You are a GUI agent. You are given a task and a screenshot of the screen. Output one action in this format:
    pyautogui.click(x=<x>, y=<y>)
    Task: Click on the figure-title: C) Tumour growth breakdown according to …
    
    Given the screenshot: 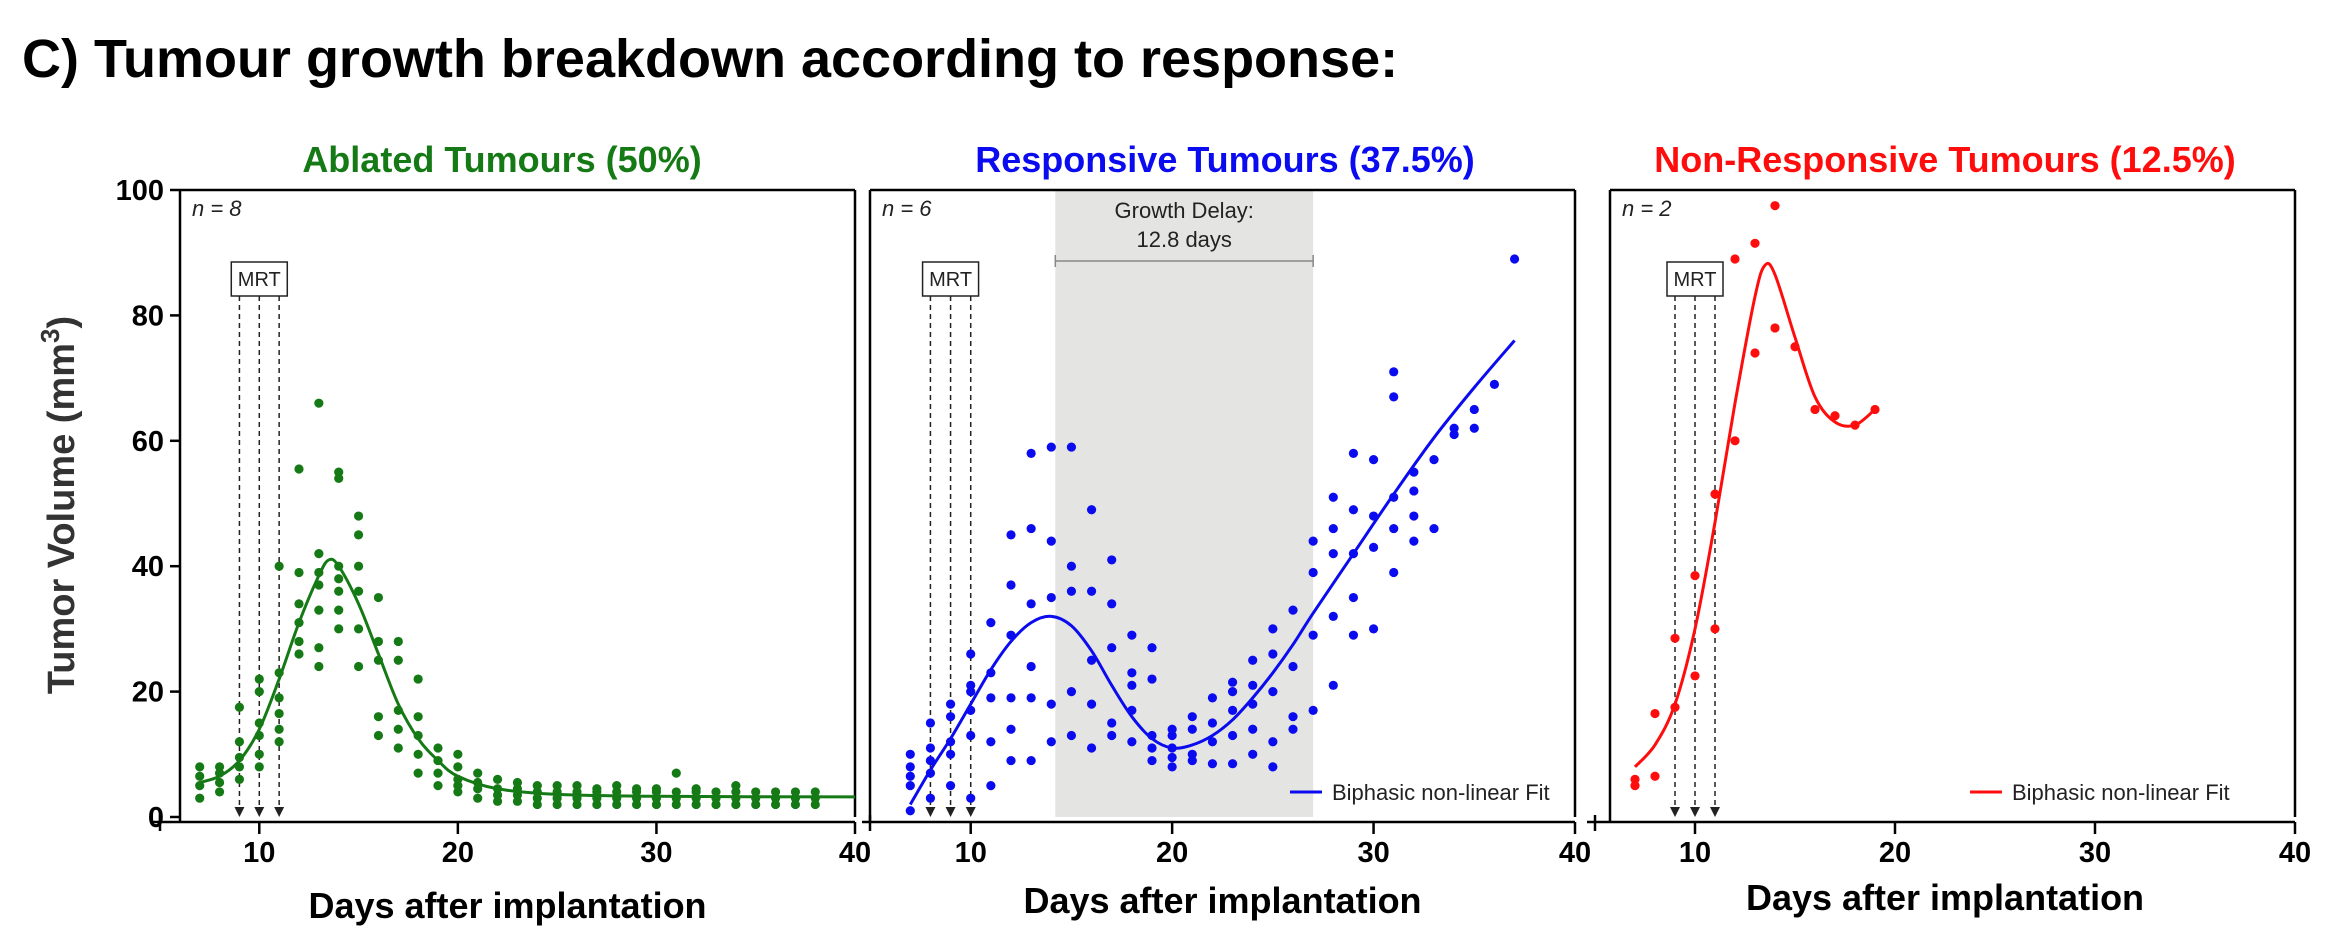 What is the action you would take?
    pyautogui.click(x=710, y=59)
    